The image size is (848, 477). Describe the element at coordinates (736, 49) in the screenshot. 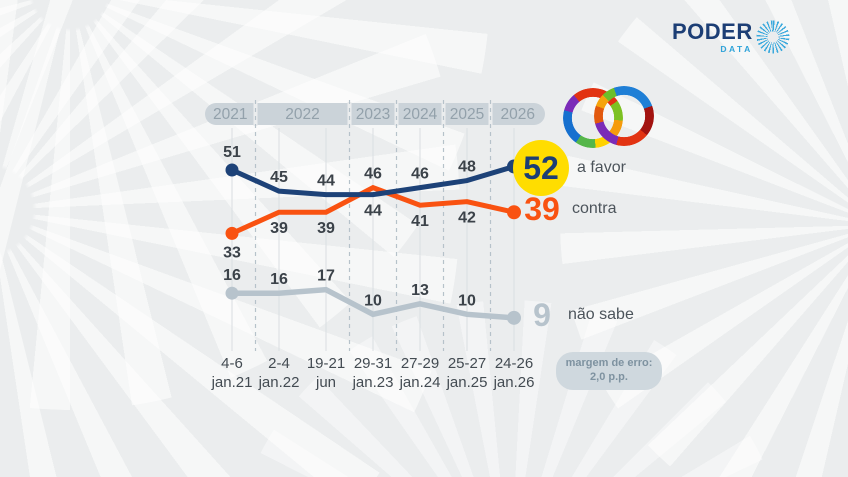

I see `brand-subtitle: DATA` at that location.